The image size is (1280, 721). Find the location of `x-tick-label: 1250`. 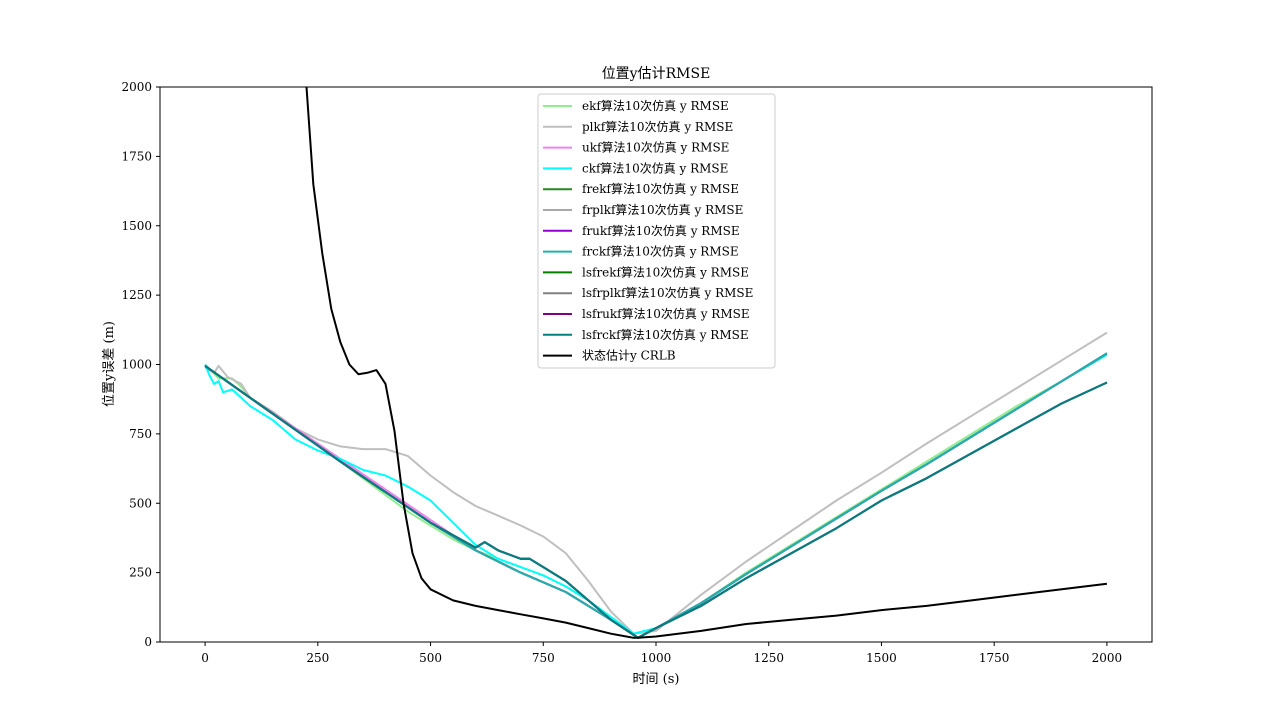

x-tick-label: 1250 is located at coordinates (768, 658).